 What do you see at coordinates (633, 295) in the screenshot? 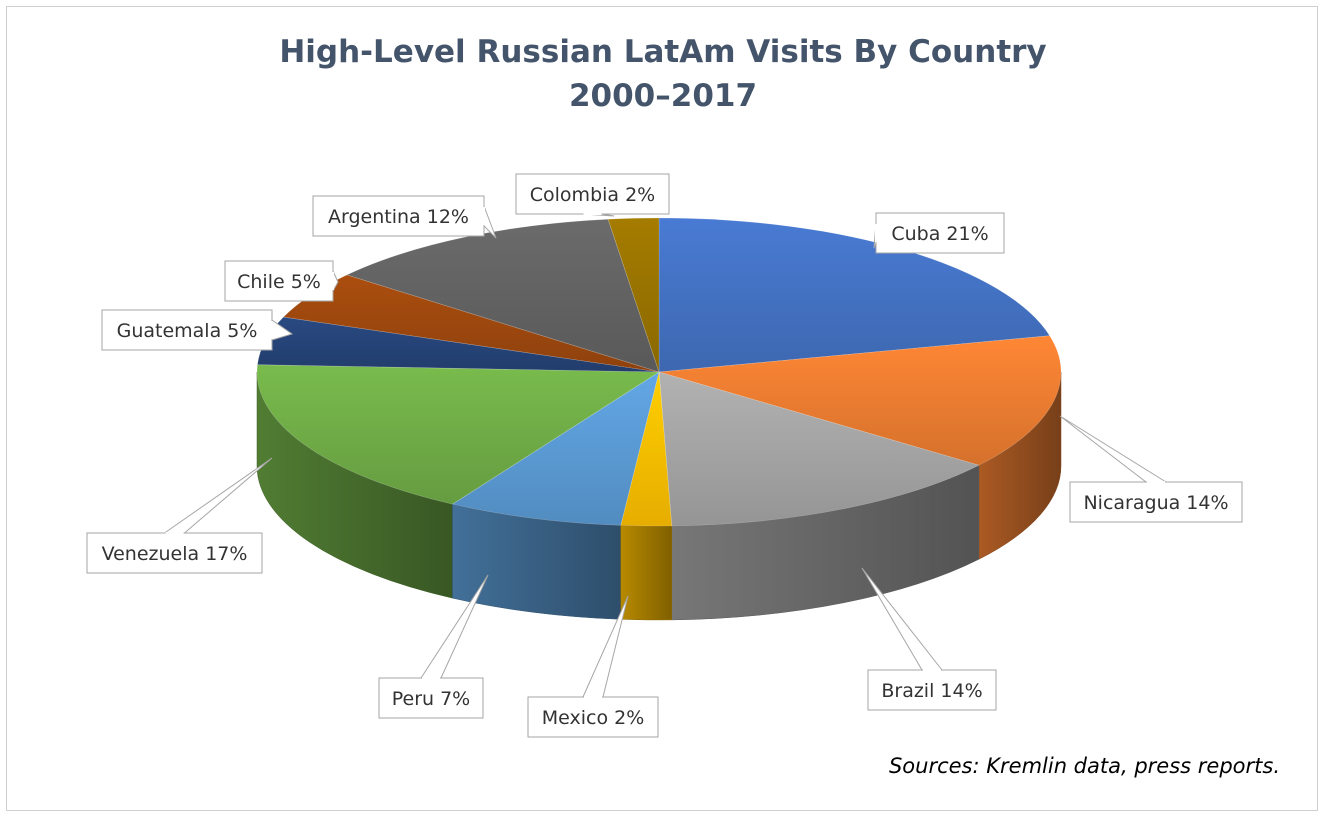
I see `pie-slice-colombia` at bounding box center [633, 295].